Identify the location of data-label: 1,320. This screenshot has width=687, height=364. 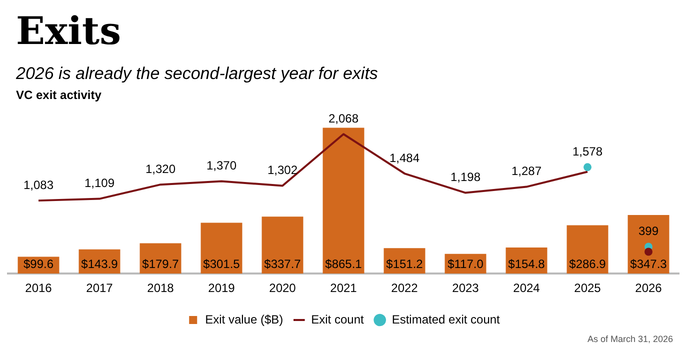
(160, 169).